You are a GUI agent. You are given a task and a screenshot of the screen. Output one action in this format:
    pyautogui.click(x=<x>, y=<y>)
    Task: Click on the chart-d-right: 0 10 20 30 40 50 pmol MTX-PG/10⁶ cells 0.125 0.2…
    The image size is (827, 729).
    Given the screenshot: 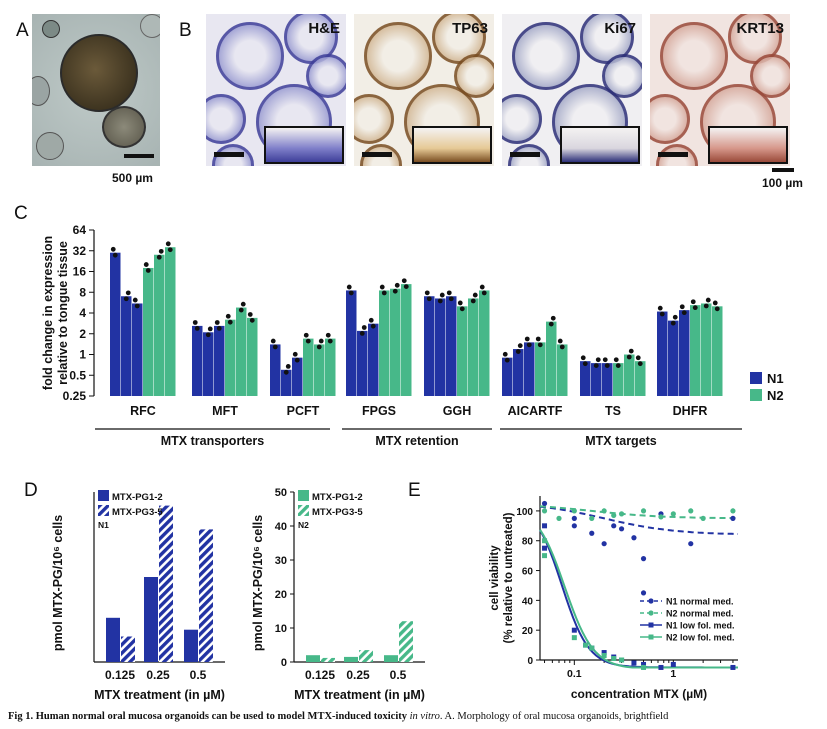 What is the action you would take?
    pyautogui.click(x=338, y=594)
    